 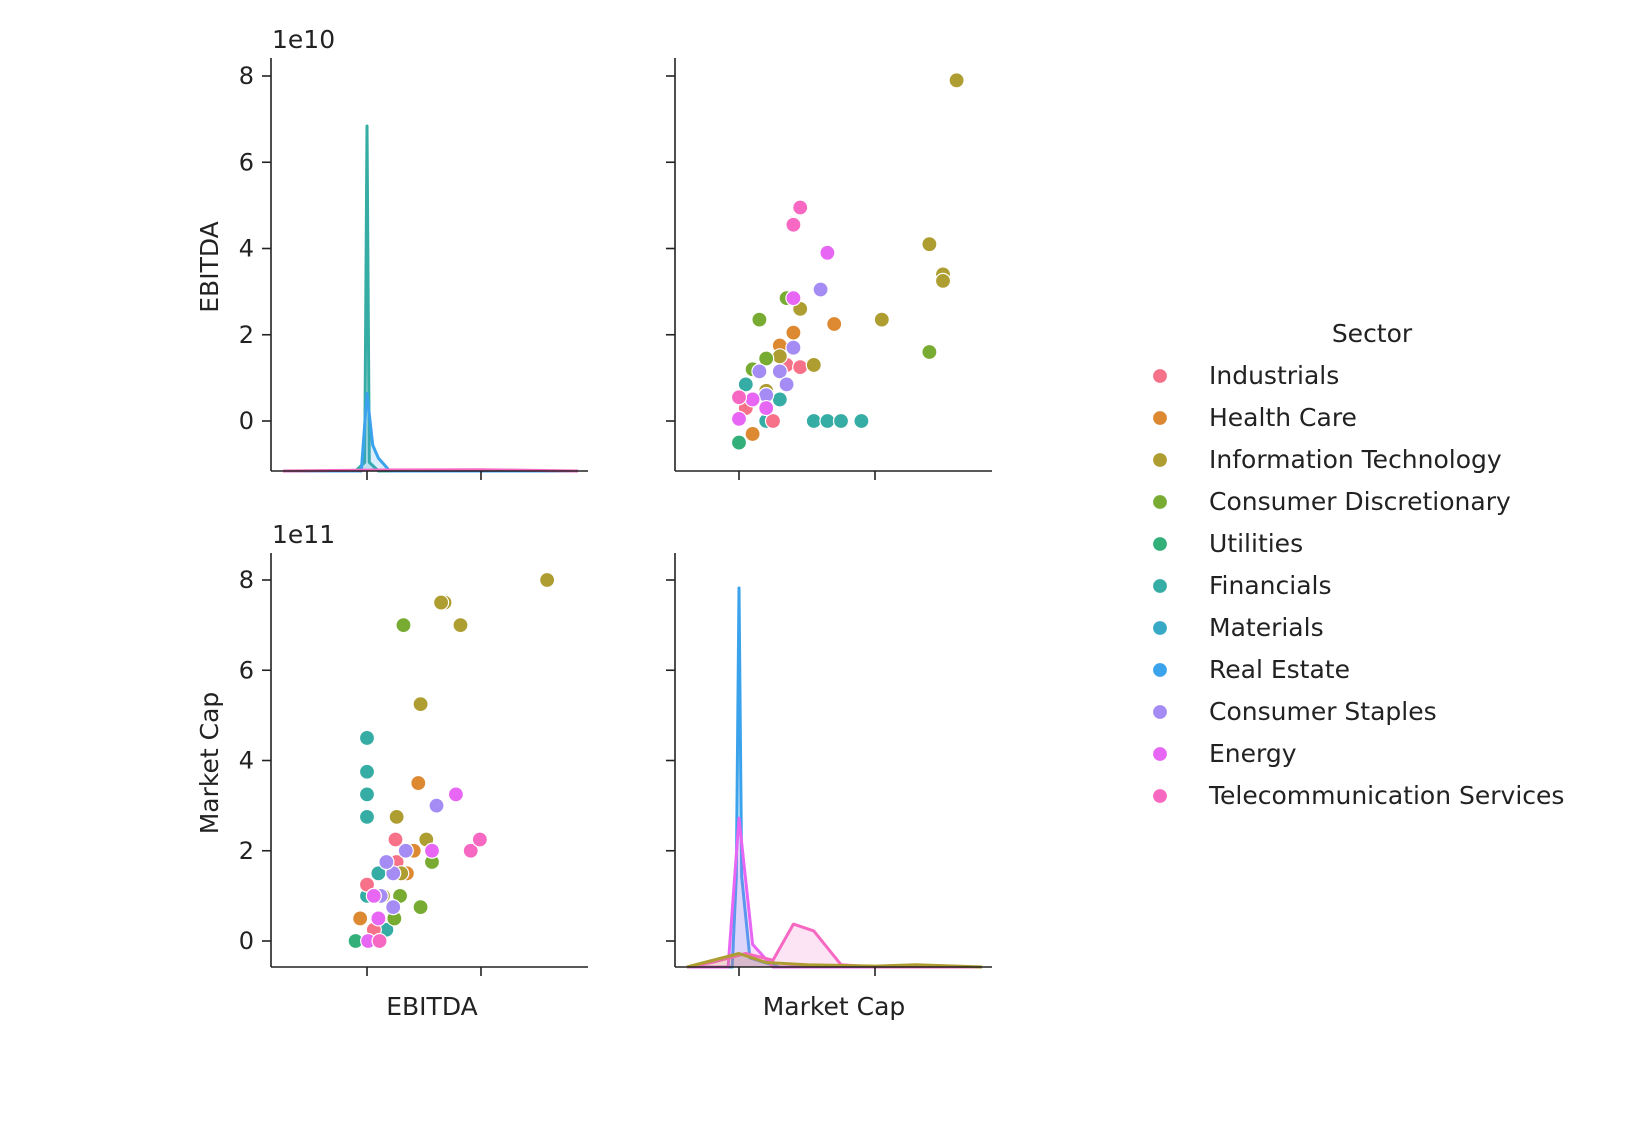 What do you see at coordinates (1360, 501) in the screenshot?
I see `legend-label: Consumer Discretionary` at bounding box center [1360, 501].